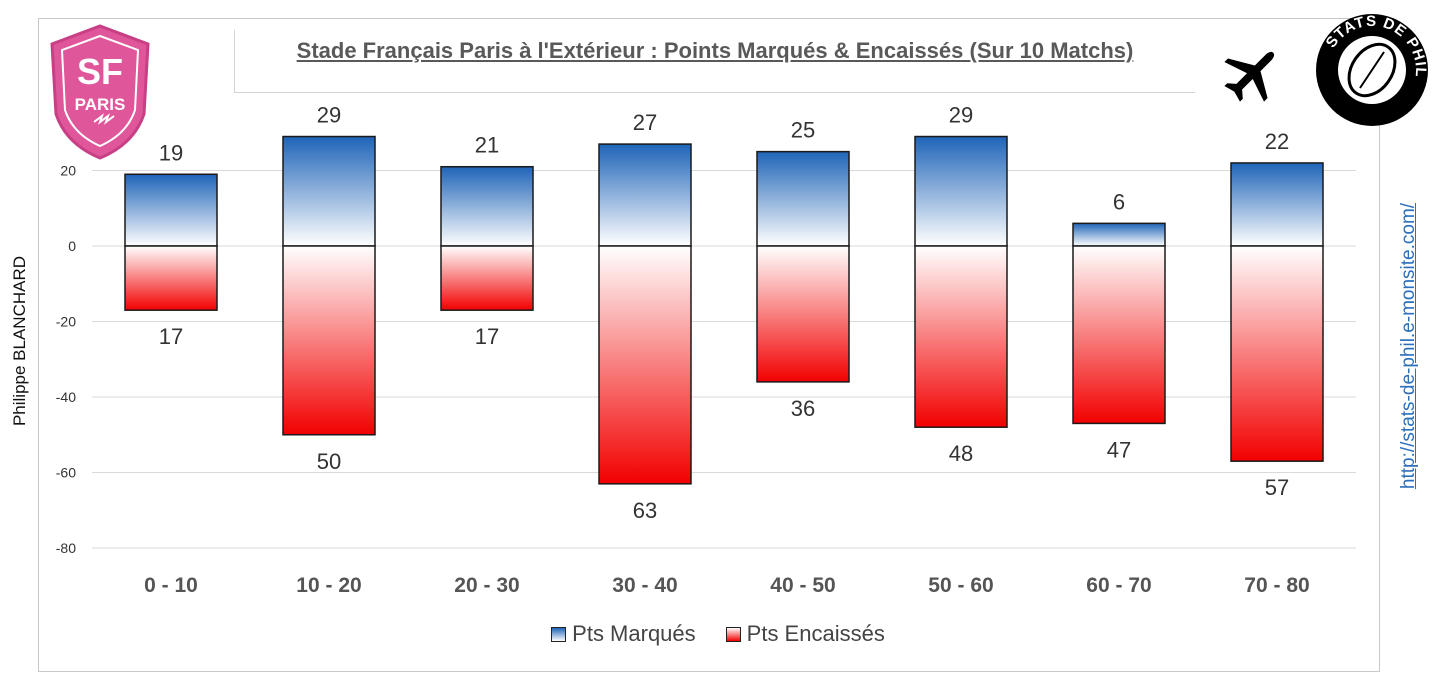 Image resolution: width=1436 pixels, height=694 pixels. Describe the element at coordinates (644, 585) in the screenshot. I see `x-tick-label: 30 - 40` at that location.